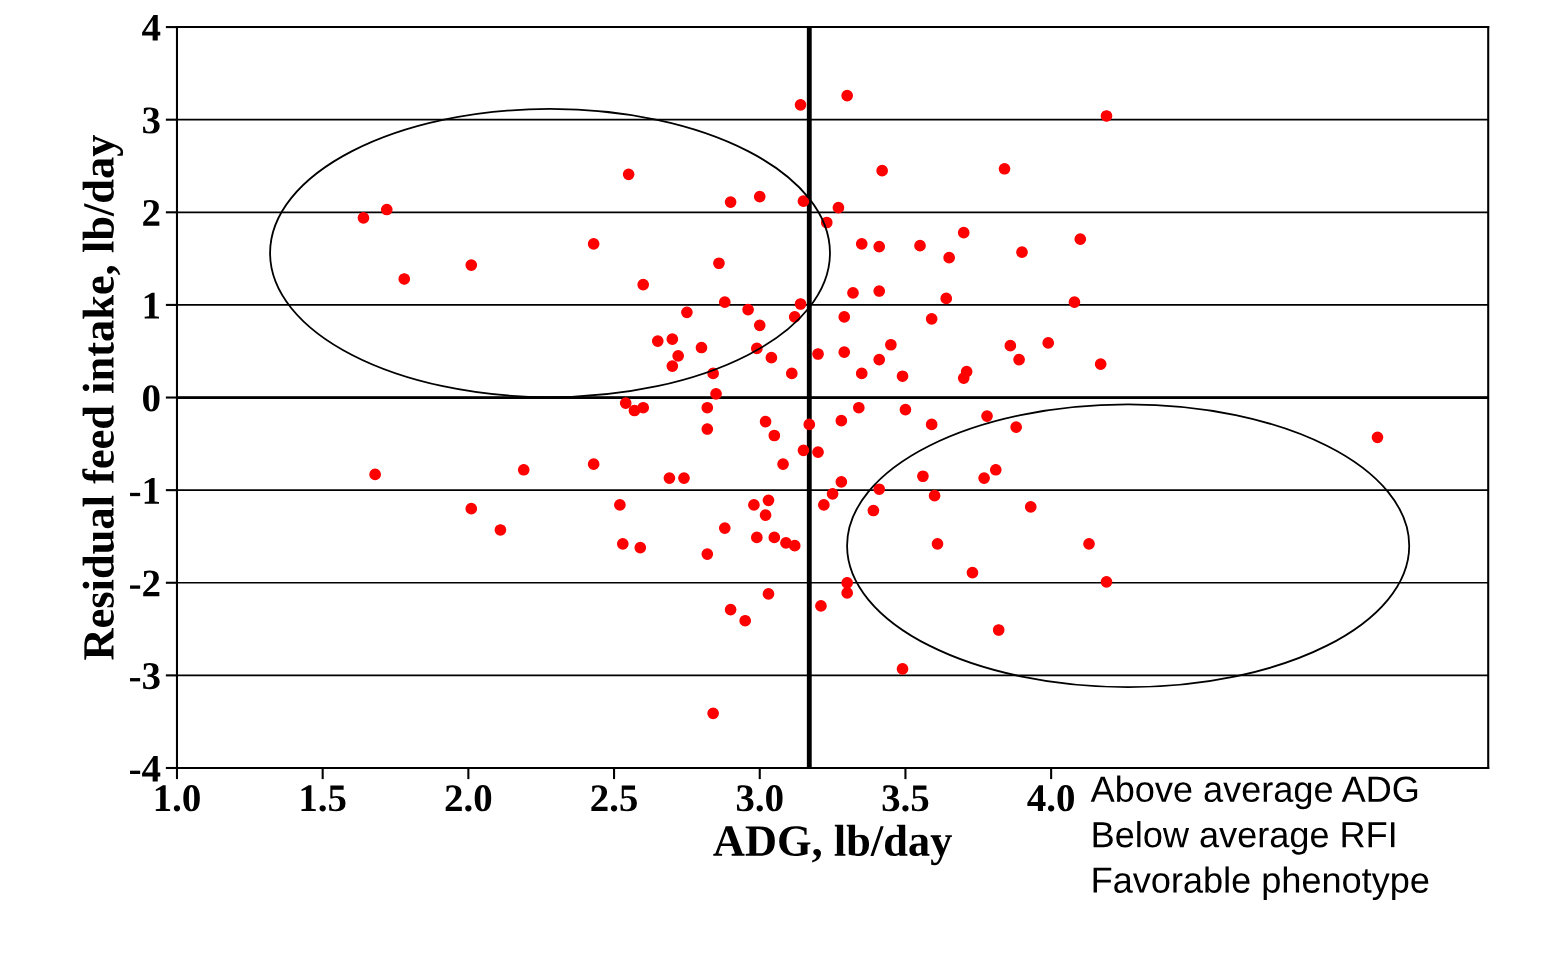 This screenshot has height=967, width=1547. I want to click on y-tick-label: 1, so click(151, 305).